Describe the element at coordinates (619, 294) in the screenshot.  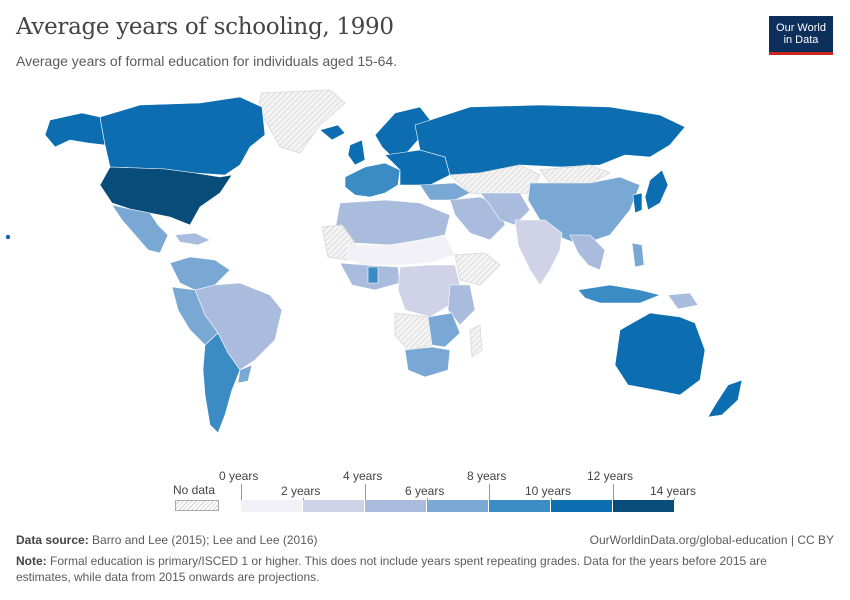
I see `region-indonesia` at that location.